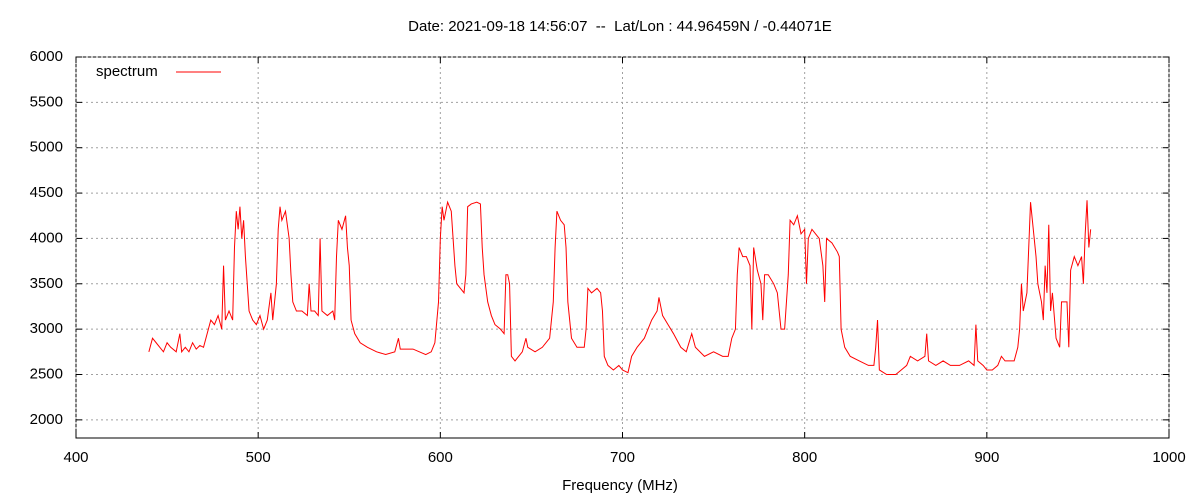  I want to click on y-tick-label: 3500, so click(46, 283).